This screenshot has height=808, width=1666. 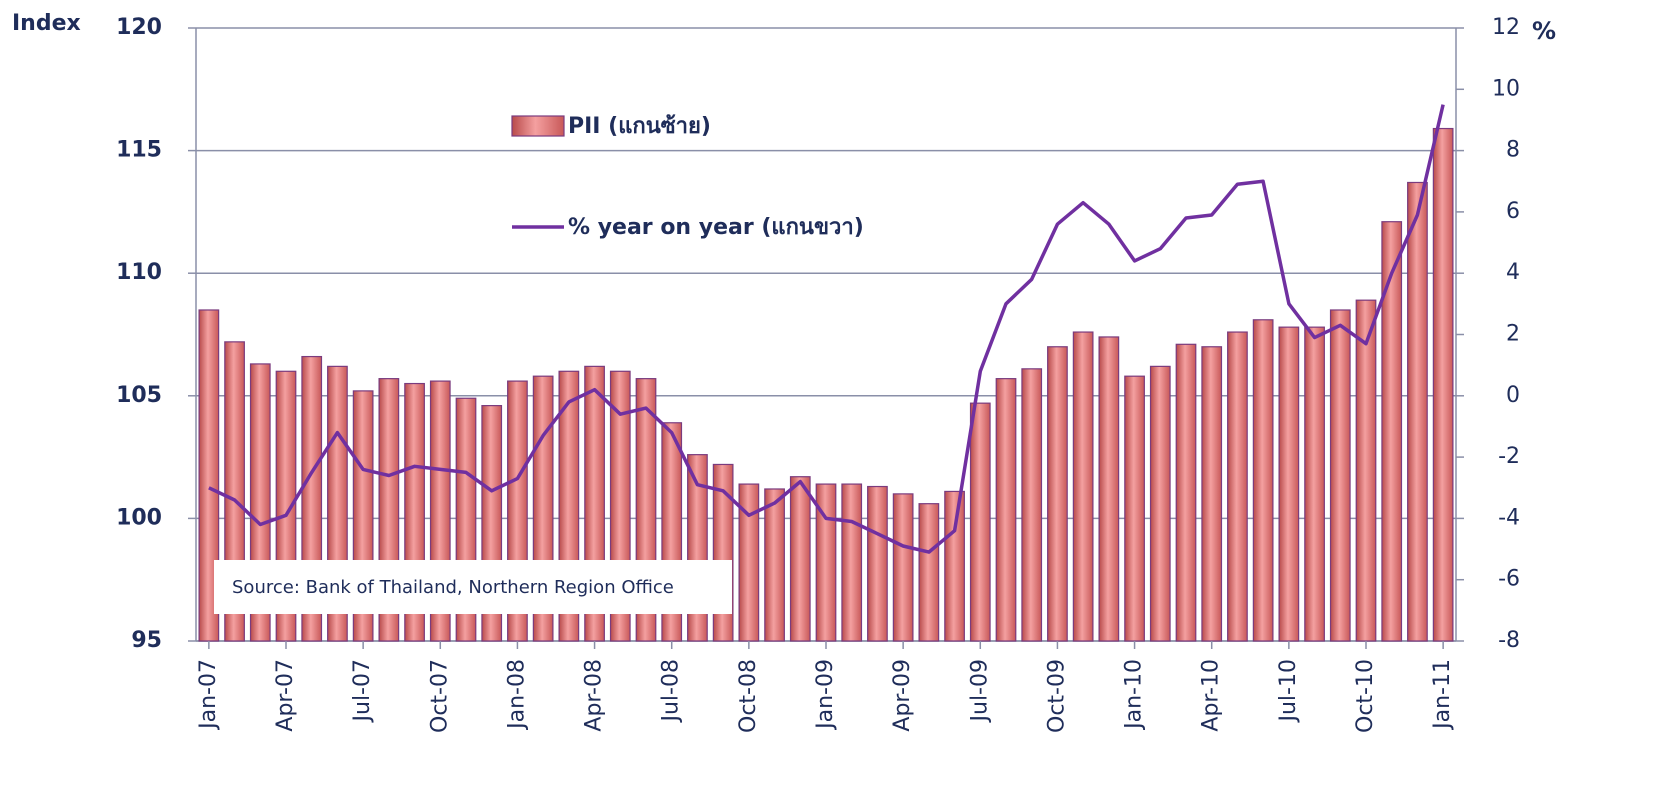 I want to click on legend-label: % year on year (แกนขวา), so click(x=716, y=227).